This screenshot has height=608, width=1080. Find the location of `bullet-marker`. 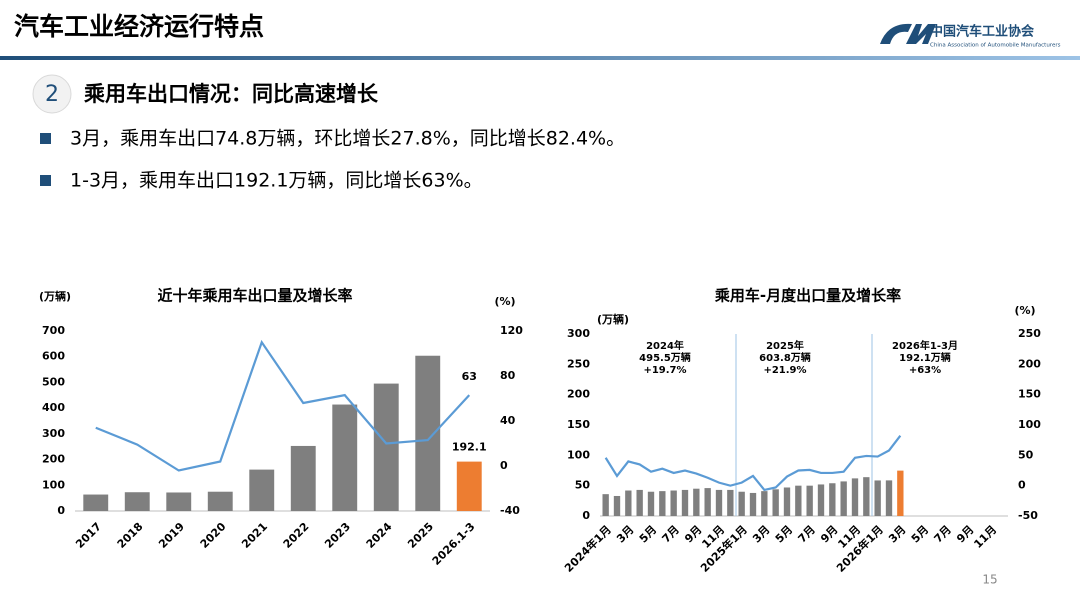

bullet-marker is located at coordinates (45, 180).